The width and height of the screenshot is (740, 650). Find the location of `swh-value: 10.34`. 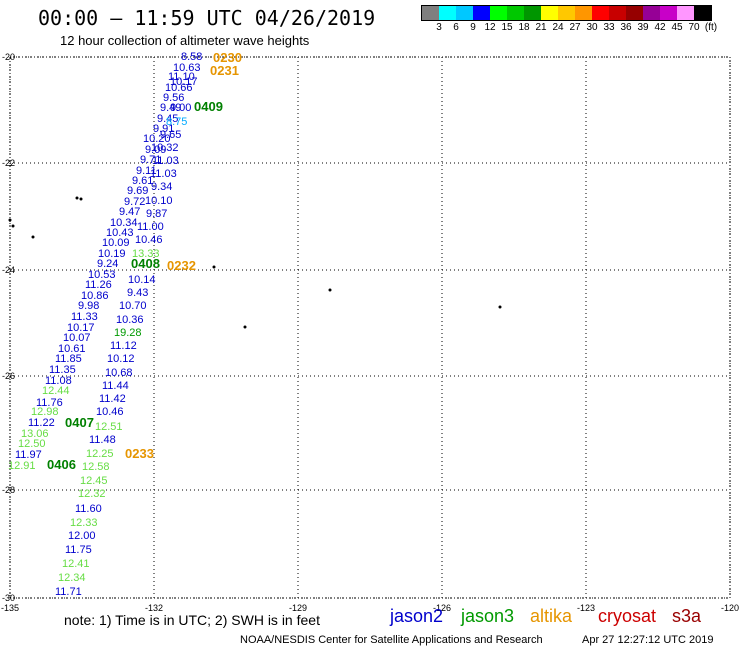

swh-value: 10.34 is located at coordinates (124, 223).